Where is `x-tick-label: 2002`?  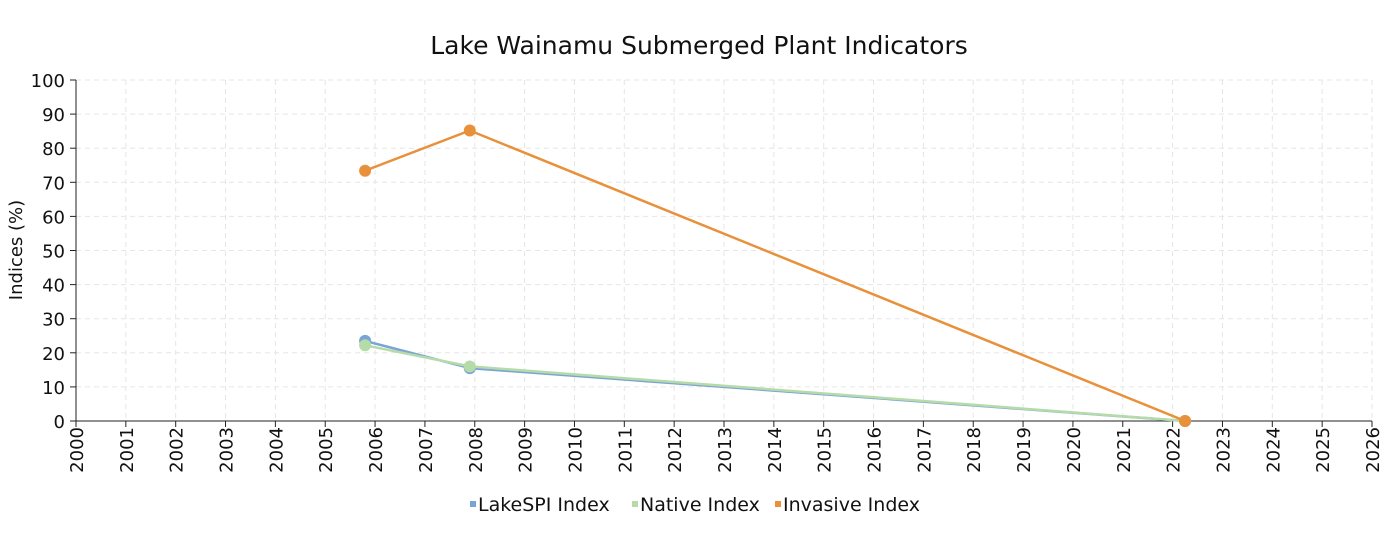 x-tick-label: 2002 is located at coordinates (177, 450).